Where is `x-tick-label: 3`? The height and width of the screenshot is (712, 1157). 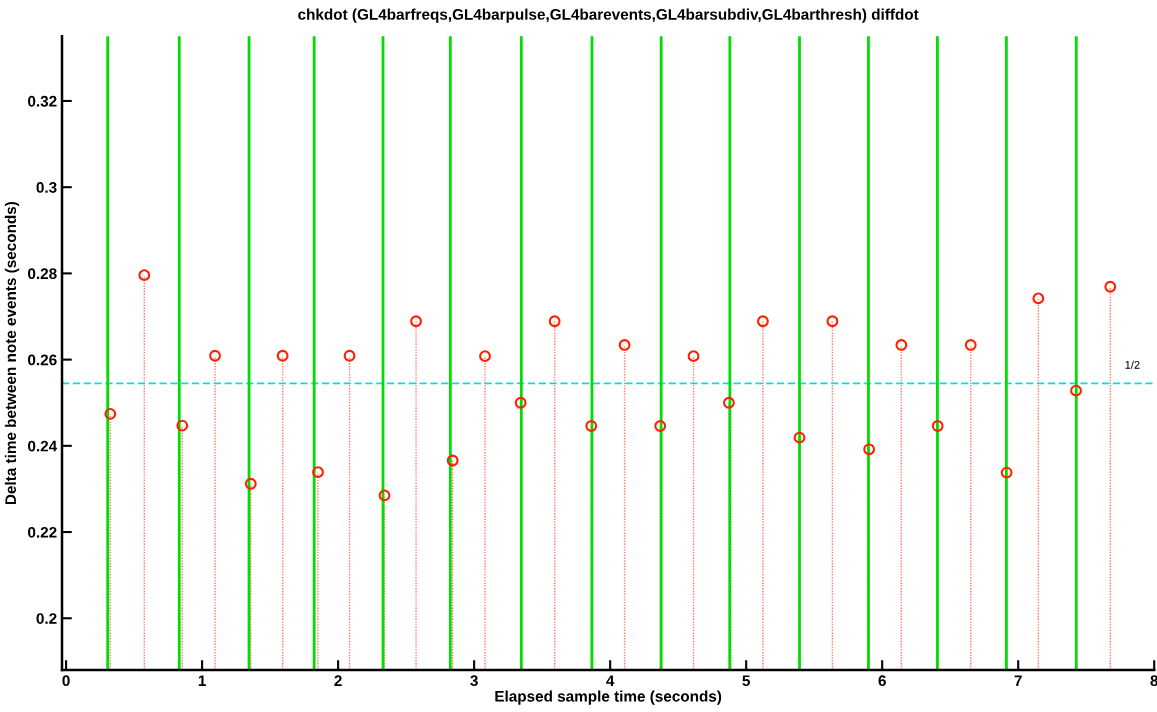
x-tick-label: 3 is located at coordinates (474, 681).